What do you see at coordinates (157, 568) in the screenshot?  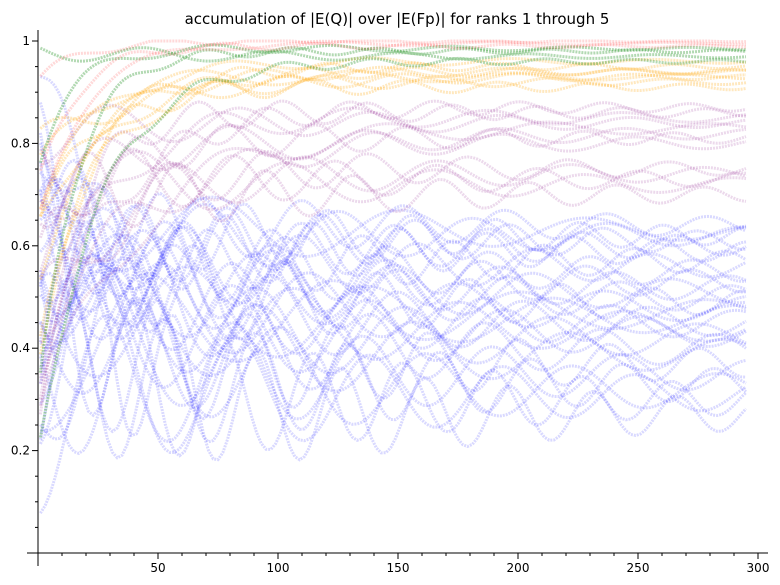 I see `x-tick-label: 50` at bounding box center [157, 568].